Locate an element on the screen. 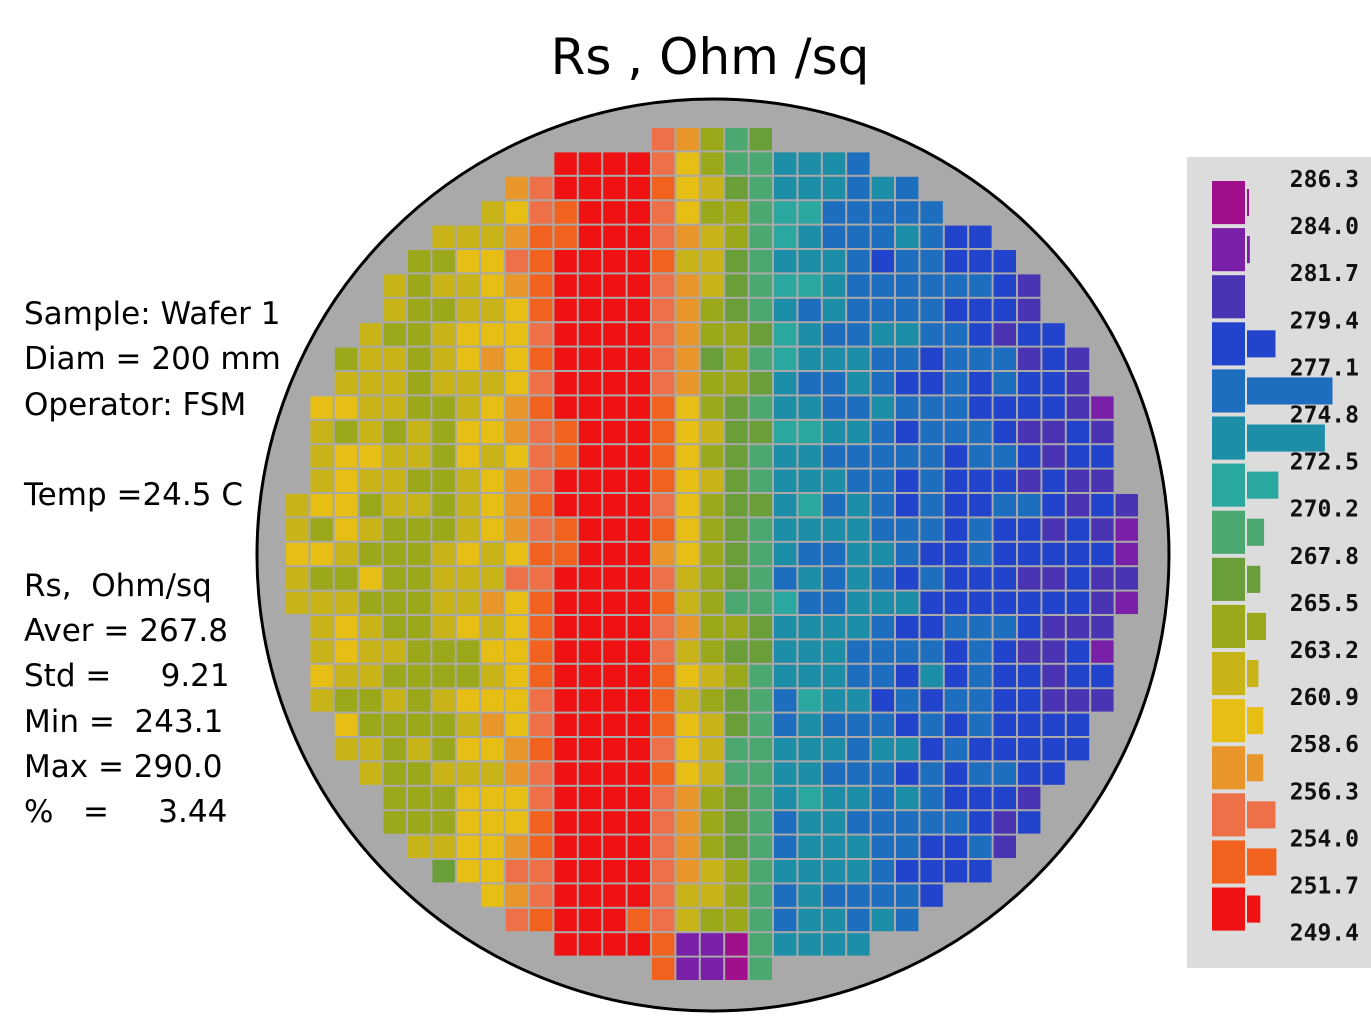 Image resolution: width=1371 pixels, height=1028 pixels. legend-tick-label: 284.0 is located at coordinates (1324, 227).